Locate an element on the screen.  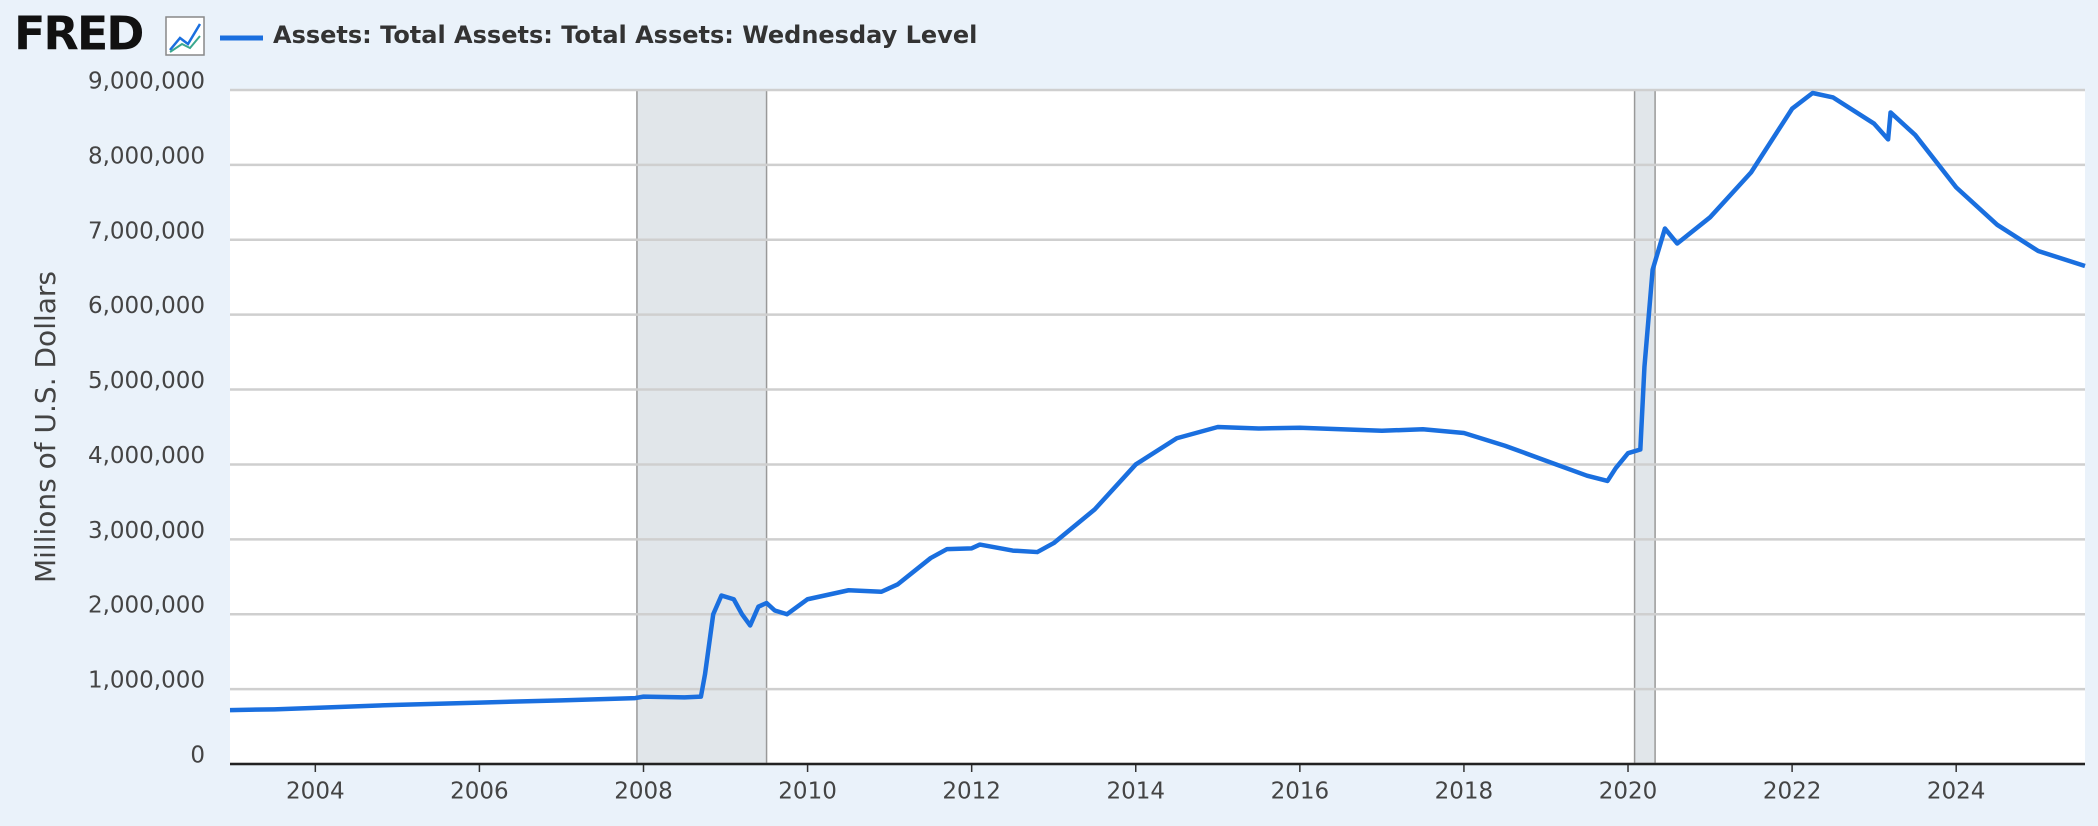
brand-icon is located at coordinates (185, 36).